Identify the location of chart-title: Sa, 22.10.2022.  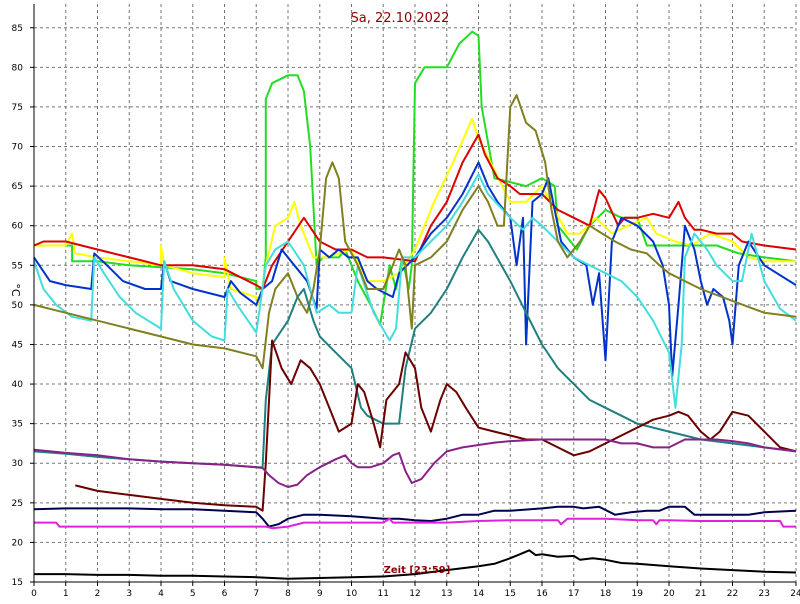
(400, 18).